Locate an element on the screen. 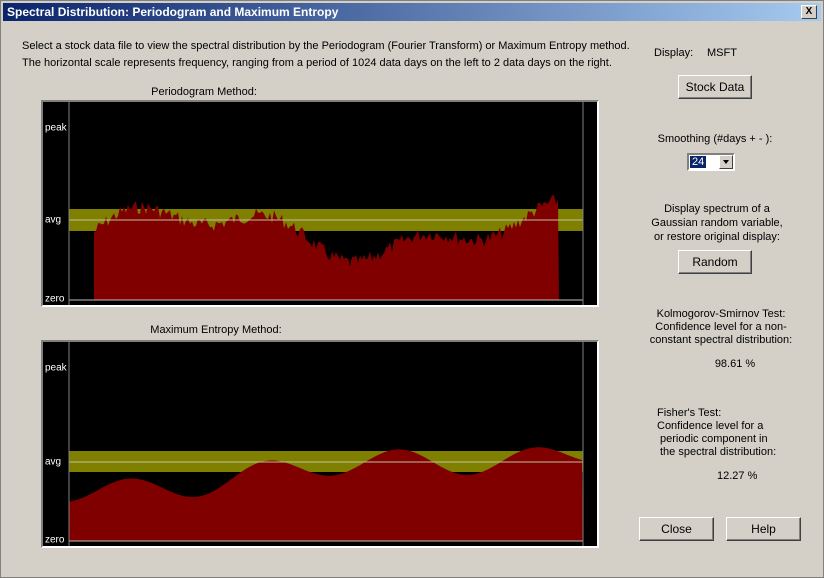 Image resolution: width=824 pixels, height=578 pixels. combo-arrow is located at coordinates (726, 162).